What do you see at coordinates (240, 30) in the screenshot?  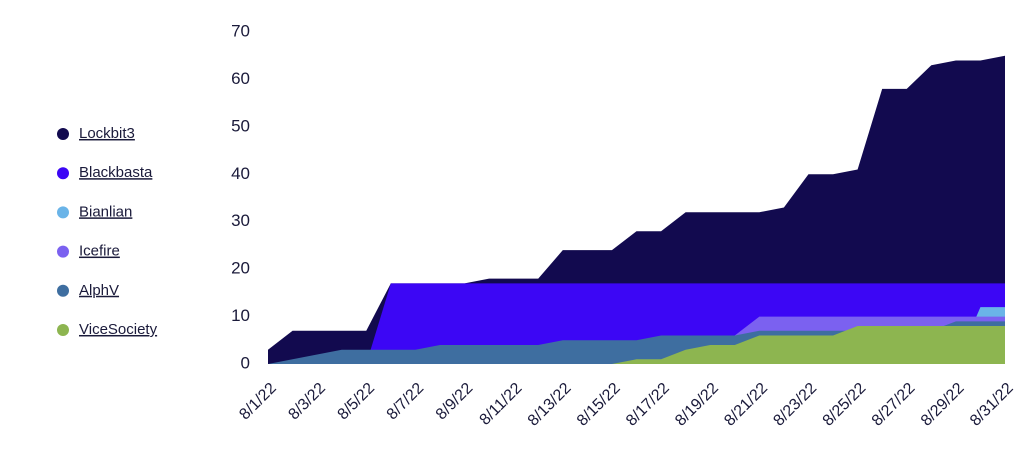 I see `y-tick-label: 70` at bounding box center [240, 30].